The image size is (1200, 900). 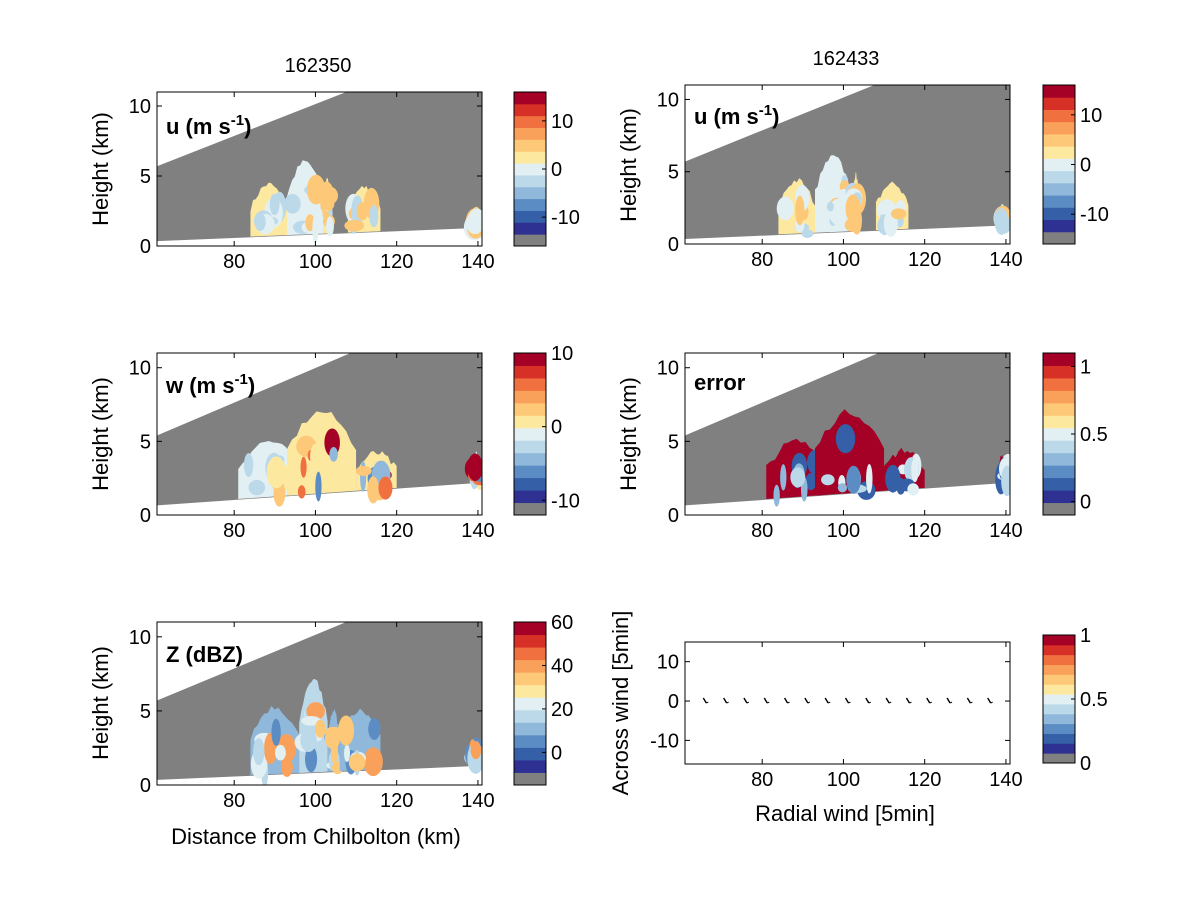 I want to click on inset-label: w (m s-1), so click(x=210, y=384).